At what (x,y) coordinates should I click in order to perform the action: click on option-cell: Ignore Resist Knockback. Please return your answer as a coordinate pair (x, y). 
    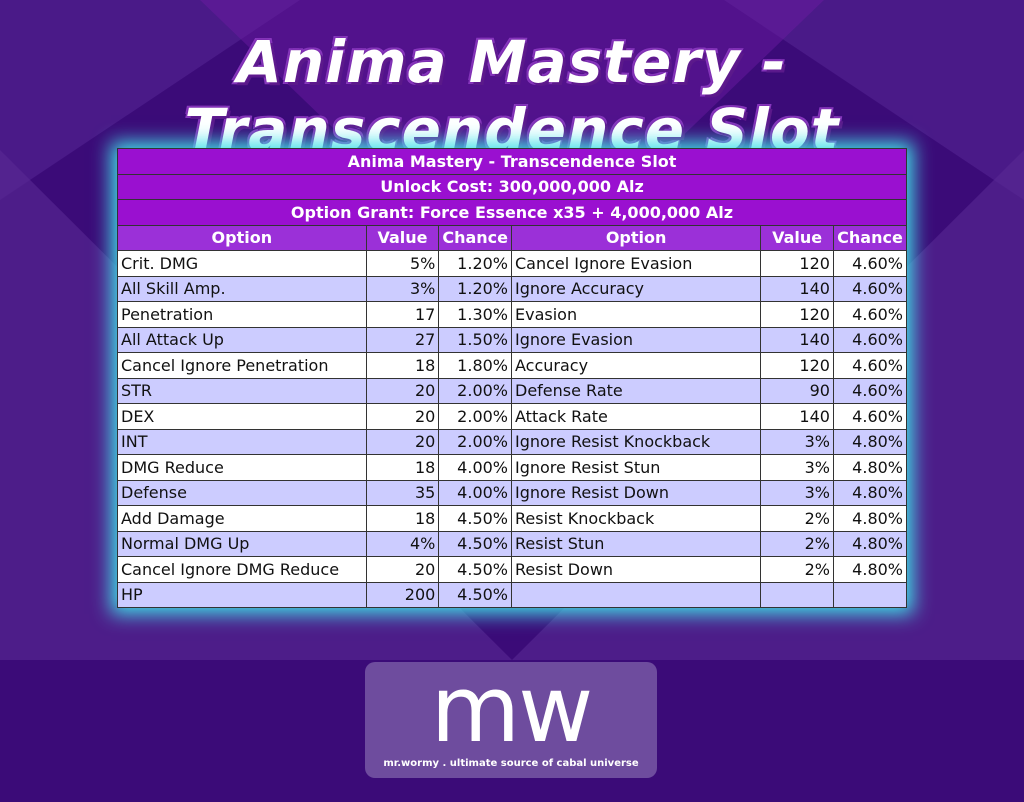
    Looking at the image, I should click on (636, 441).